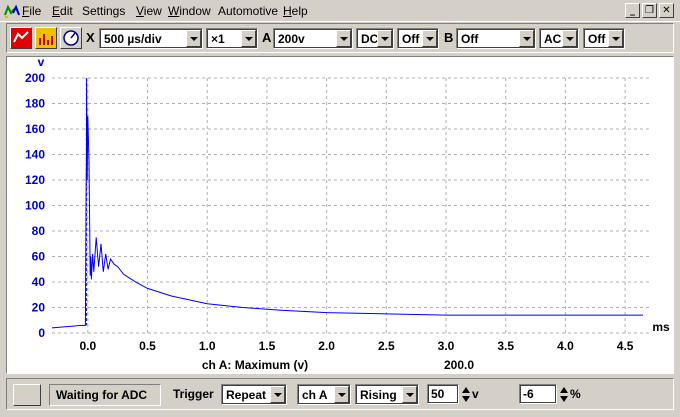 The width and height of the screenshot is (680, 417). What do you see at coordinates (287, 11) in the screenshot?
I see `menu-mnemonic: H` at bounding box center [287, 11].